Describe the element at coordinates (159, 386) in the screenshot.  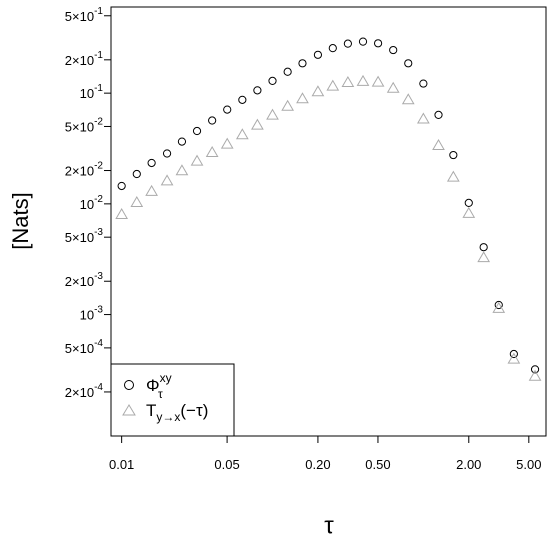
I see `legend-label-phi: Φxy τ` at that location.